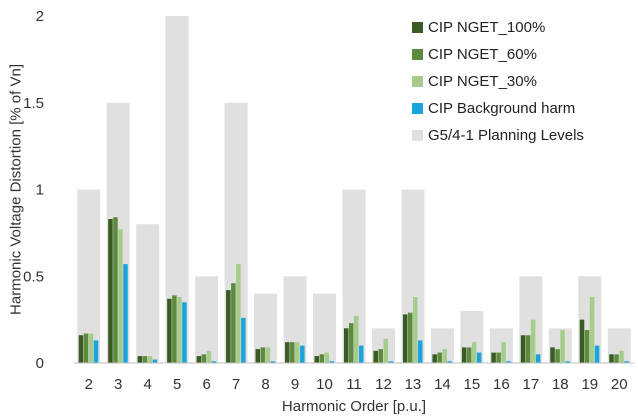 This screenshot has width=638, height=418. What do you see at coordinates (442, 384) in the screenshot?
I see `x-tick-label: 14` at bounding box center [442, 384].